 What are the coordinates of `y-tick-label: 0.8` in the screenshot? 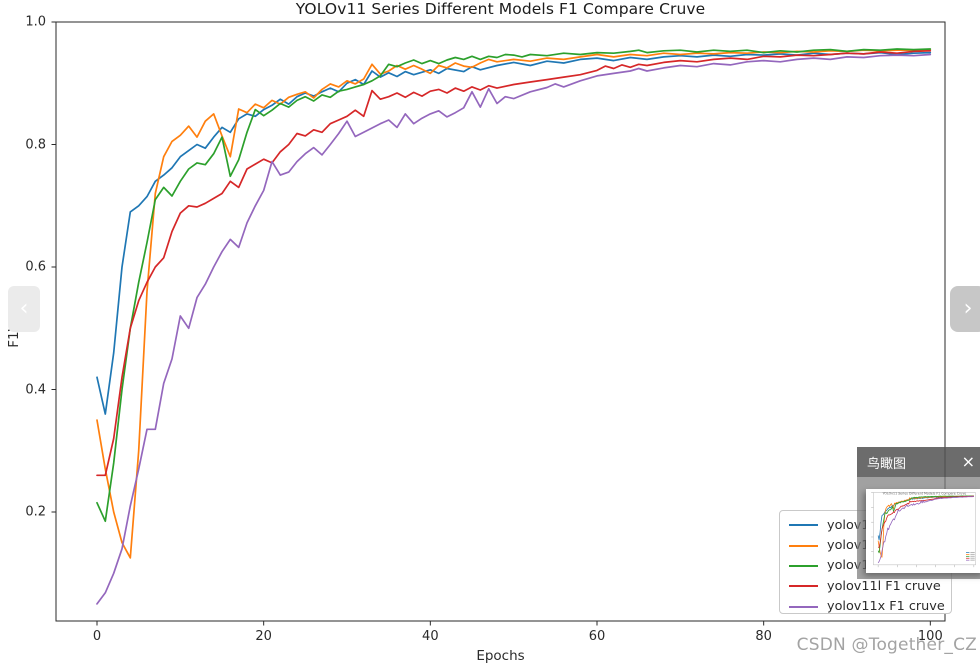 It's located at (35, 144).